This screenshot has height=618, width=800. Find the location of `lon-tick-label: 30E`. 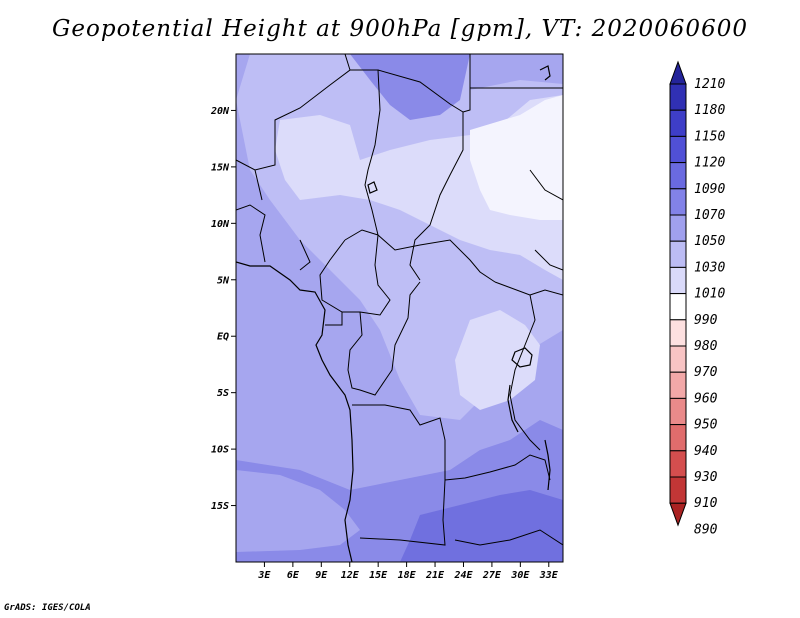

lon-tick-label: 30E is located at coordinates (520, 575).